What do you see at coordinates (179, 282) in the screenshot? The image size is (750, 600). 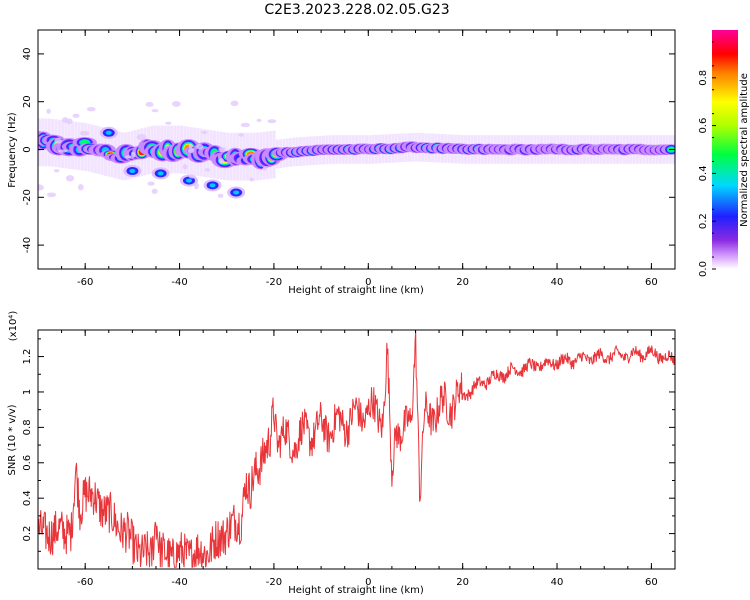 I see `heatmap-xtick-label: -40` at bounding box center [179, 282].